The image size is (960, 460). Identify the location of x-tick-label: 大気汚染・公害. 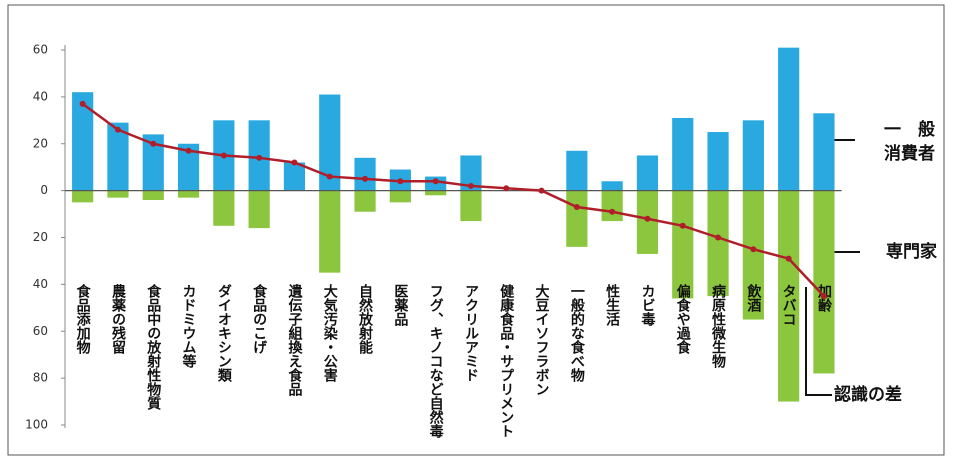
(330, 332).